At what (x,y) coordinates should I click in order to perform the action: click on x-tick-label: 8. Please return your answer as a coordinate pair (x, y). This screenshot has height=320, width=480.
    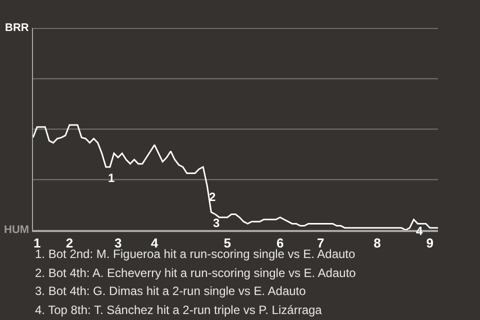
    Looking at the image, I should click on (377, 242).